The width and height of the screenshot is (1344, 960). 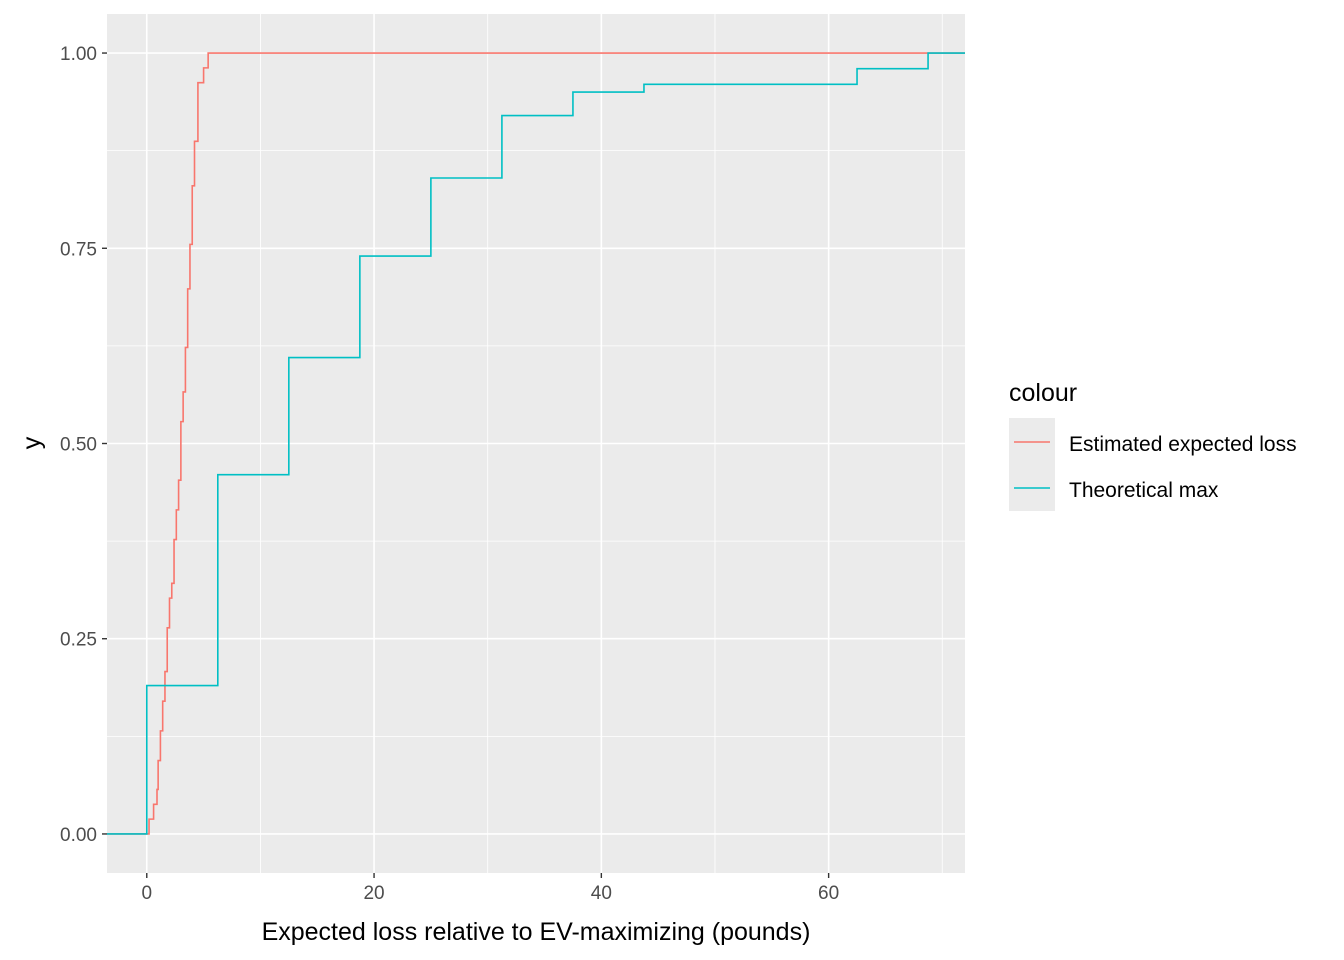 I want to click on y-tick-label: 0.25, so click(x=78, y=640).